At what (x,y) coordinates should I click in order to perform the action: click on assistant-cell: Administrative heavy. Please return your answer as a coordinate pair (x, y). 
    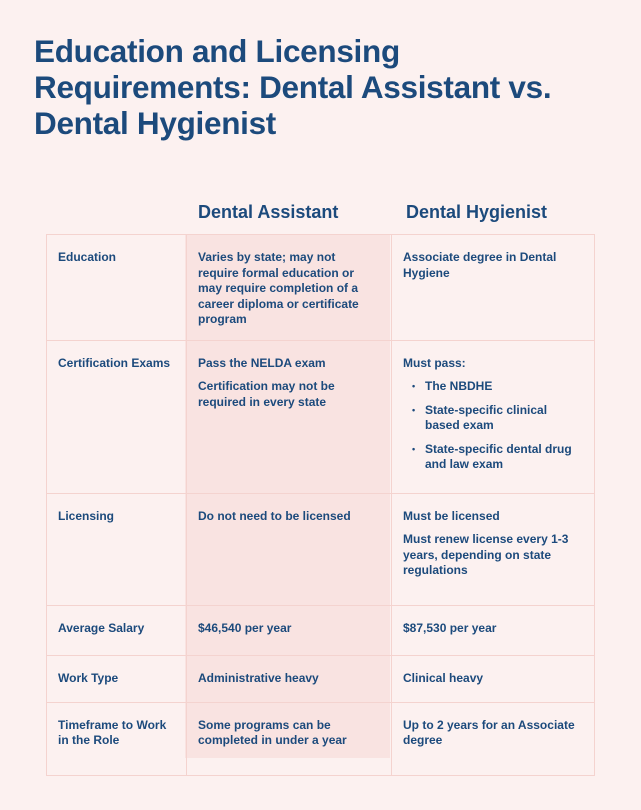
    Looking at the image, I should click on (289, 678).